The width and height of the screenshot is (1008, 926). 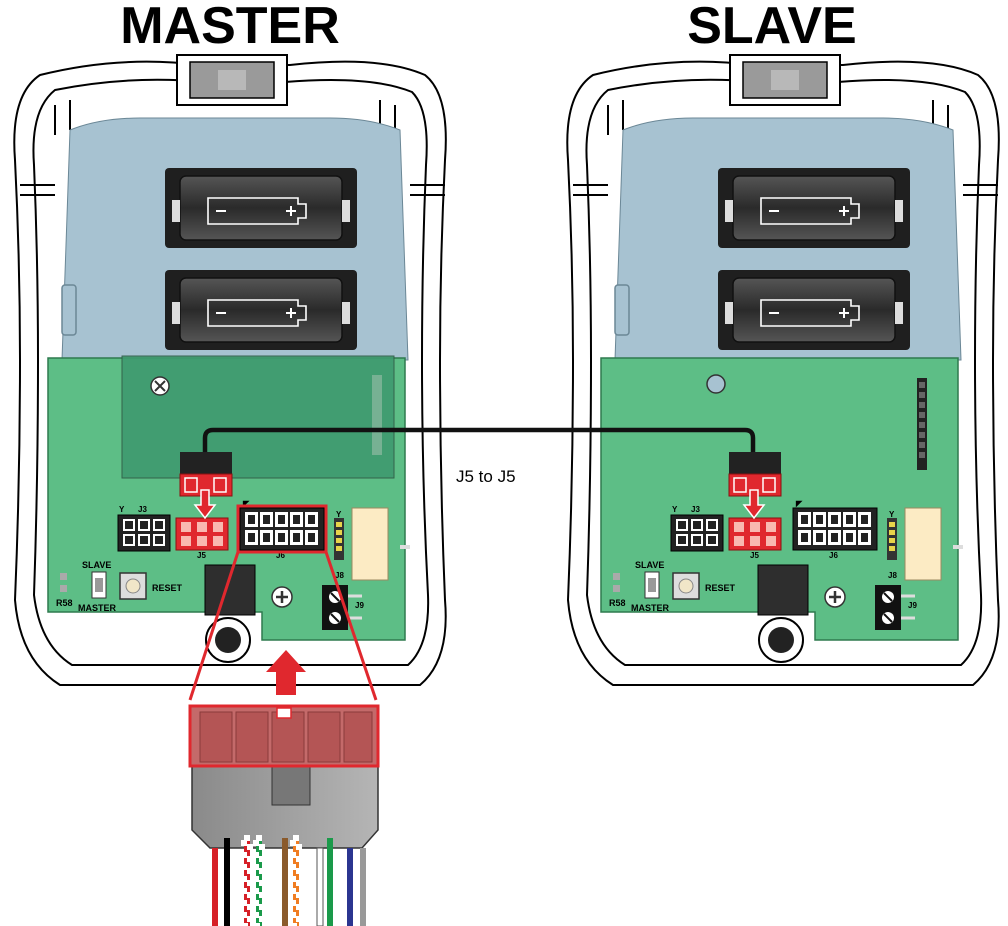 What do you see at coordinates (205, 504) in the screenshot?
I see `master-down-arrow-icon` at bounding box center [205, 504].